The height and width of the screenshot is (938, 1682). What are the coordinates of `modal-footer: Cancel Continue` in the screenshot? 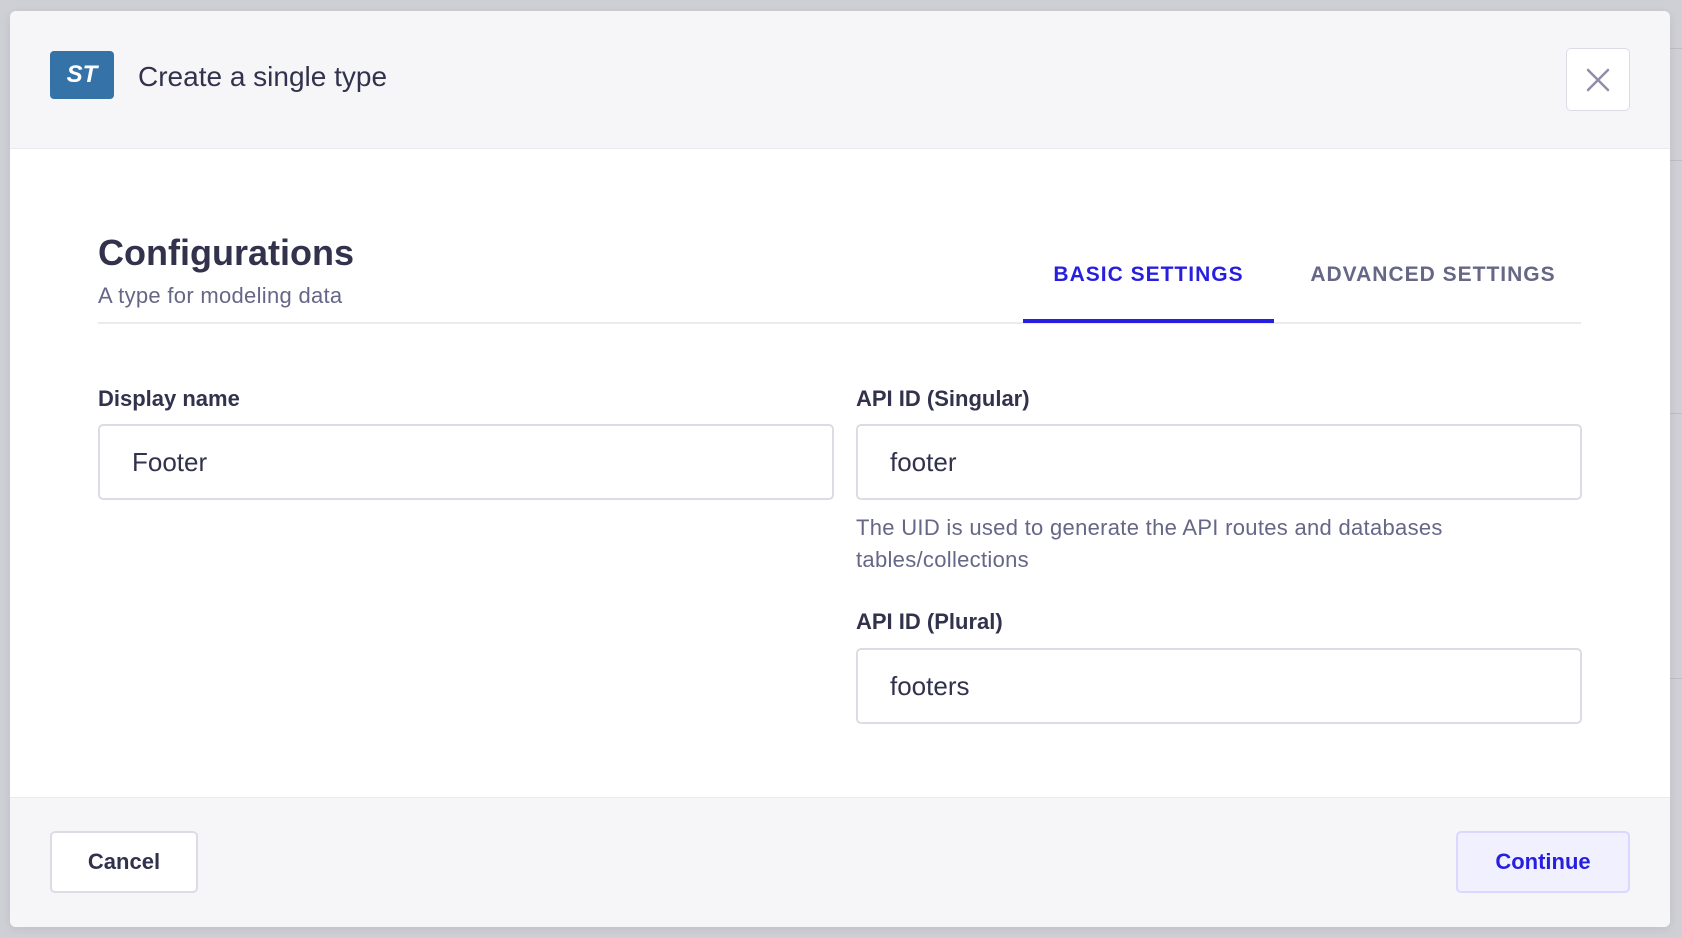 It's located at (840, 862).